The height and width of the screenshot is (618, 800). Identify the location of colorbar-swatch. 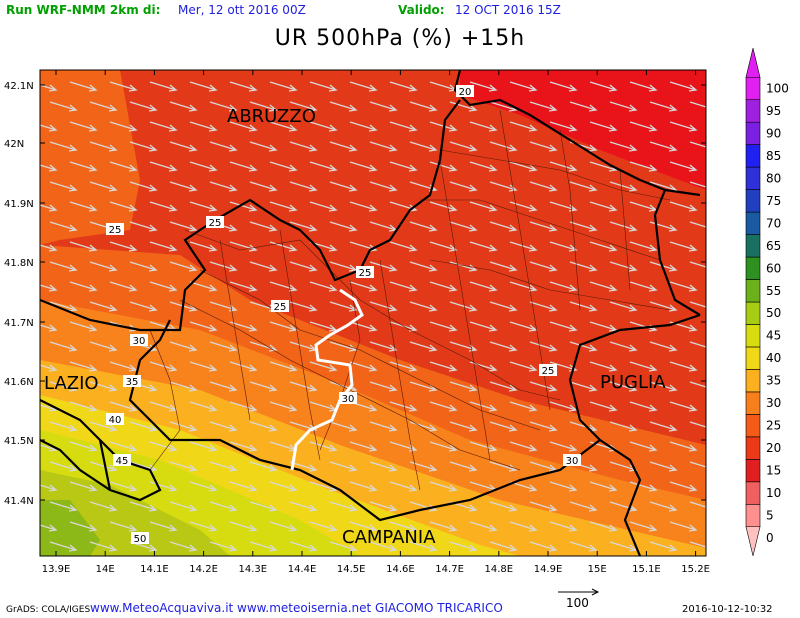
(753, 133).